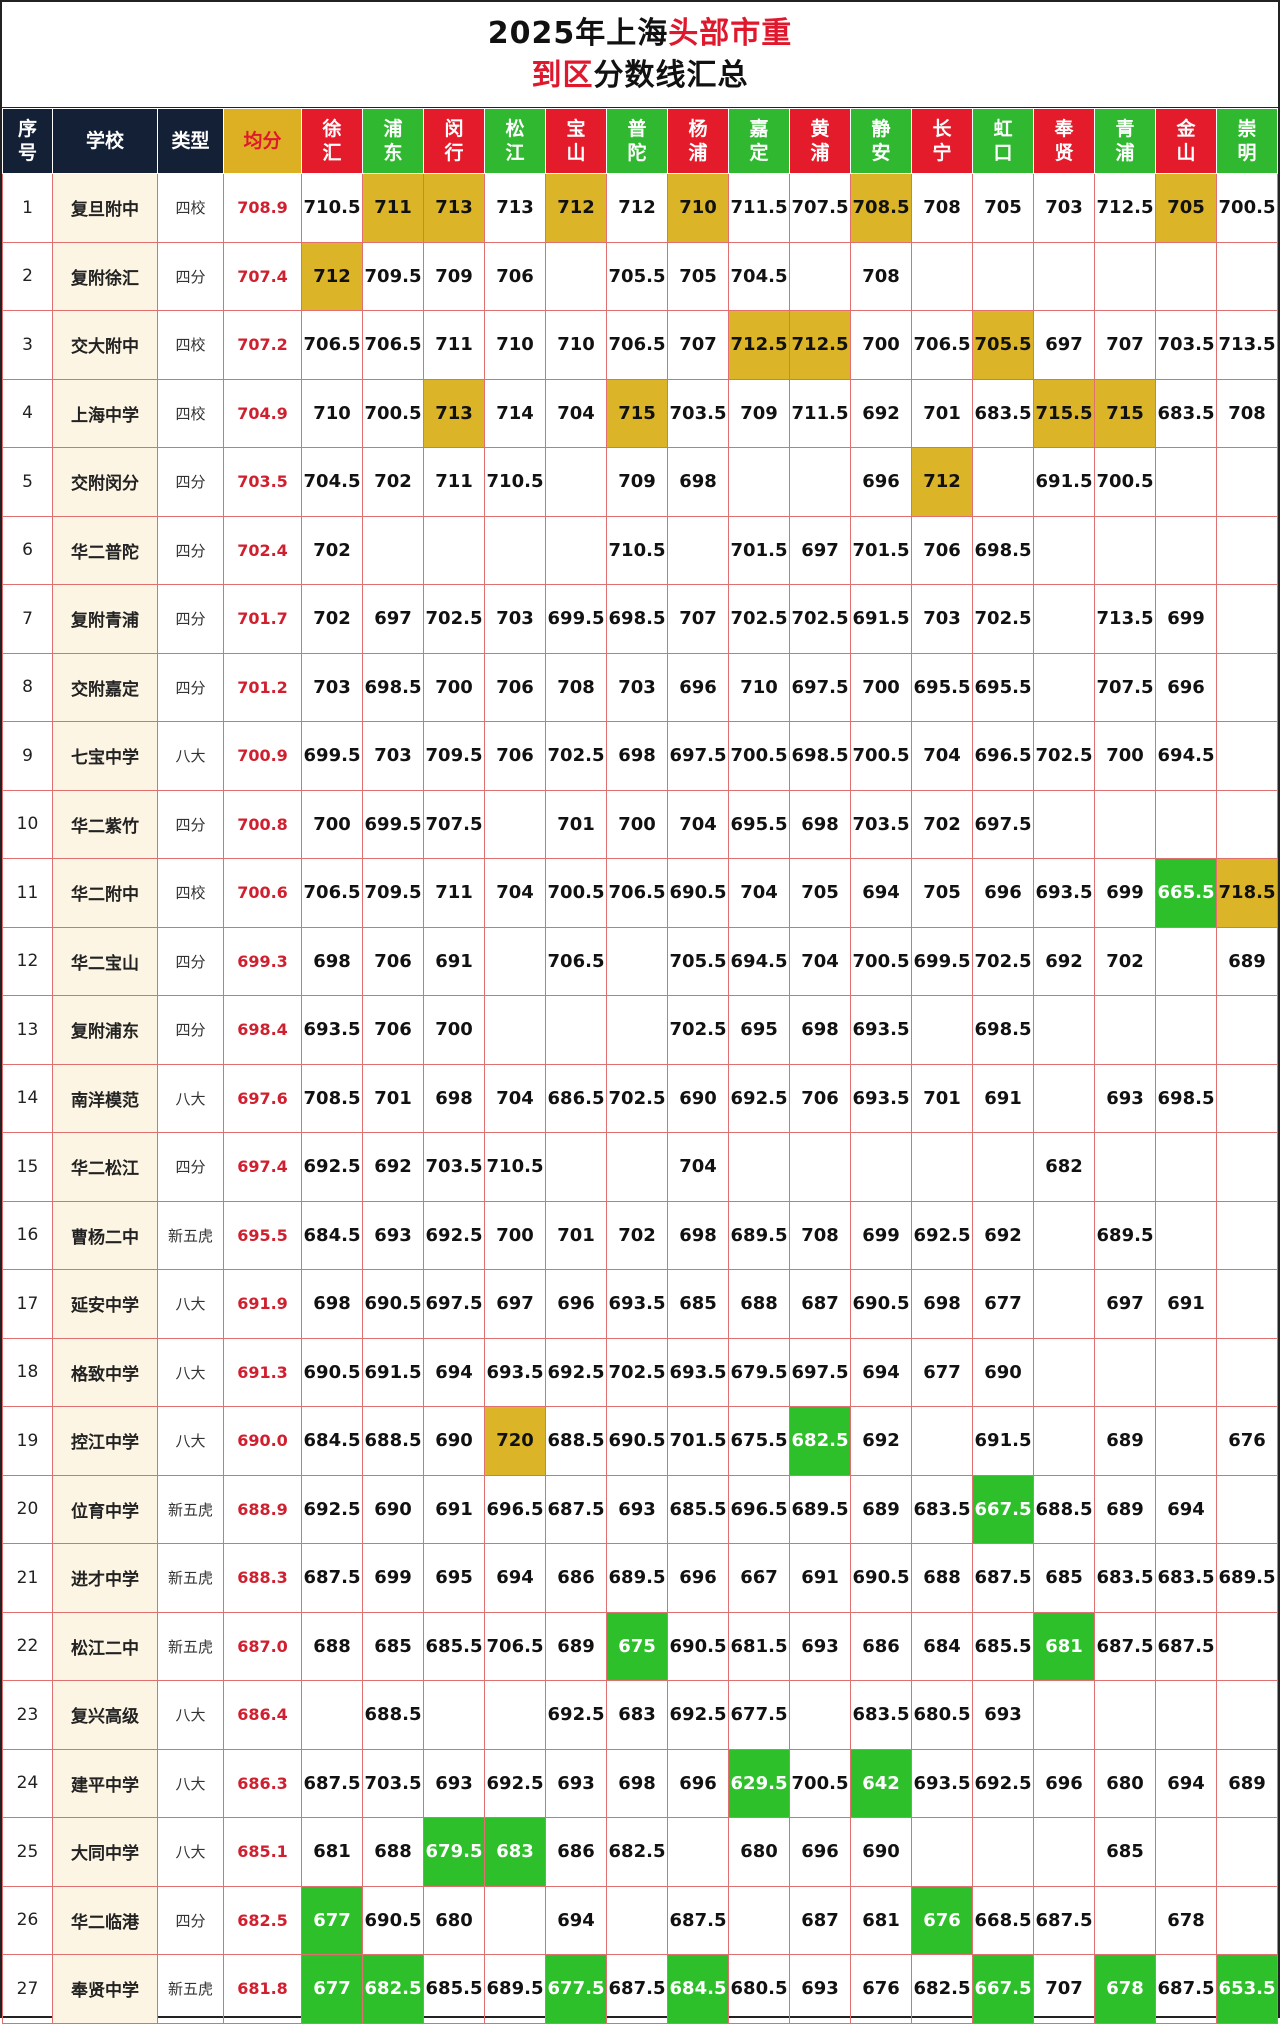 The height and width of the screenshot is (2024, 1280). I want to click on row-avg: 691.9, so click(262, 1304).